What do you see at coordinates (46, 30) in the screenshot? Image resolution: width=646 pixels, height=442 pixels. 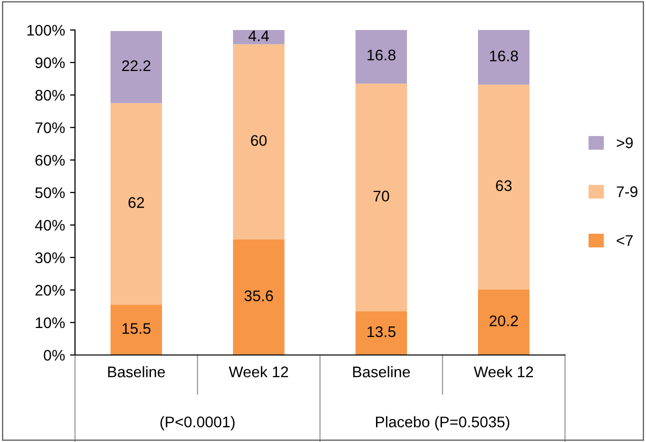 I see `y-tick-label: 100%` at bounding box center [46, 30].